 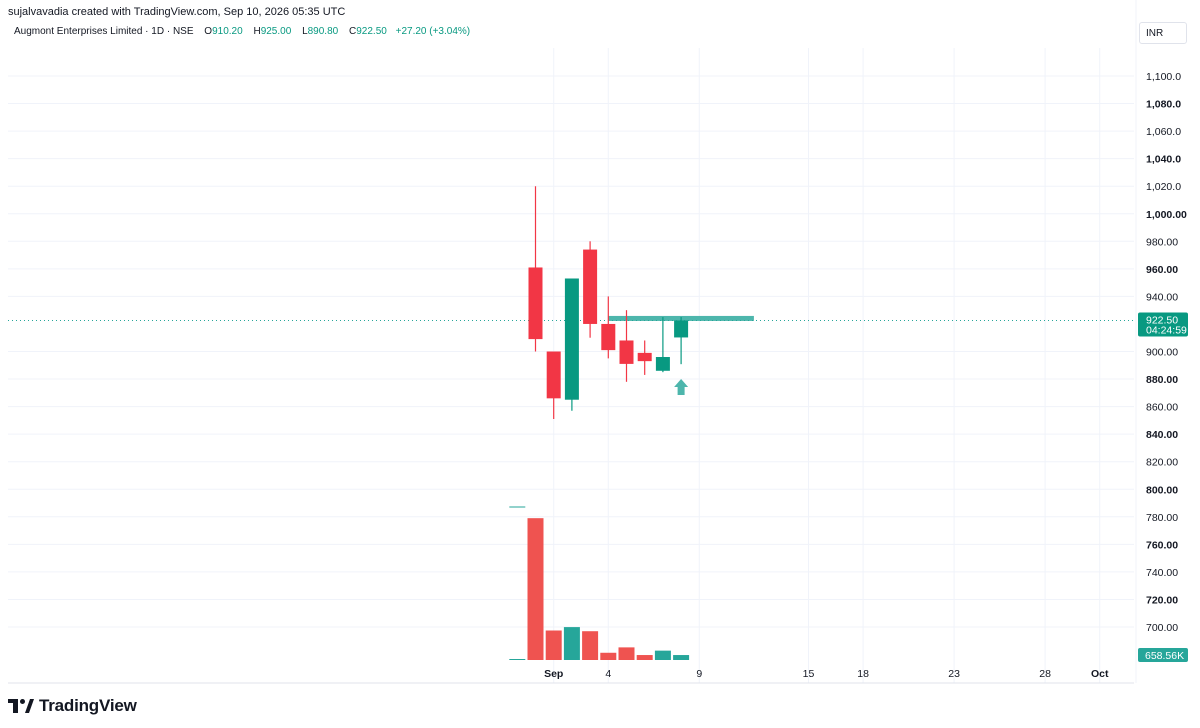 I want to click on price-tick-label: 1,100.0, so click(x=1163, y=77).